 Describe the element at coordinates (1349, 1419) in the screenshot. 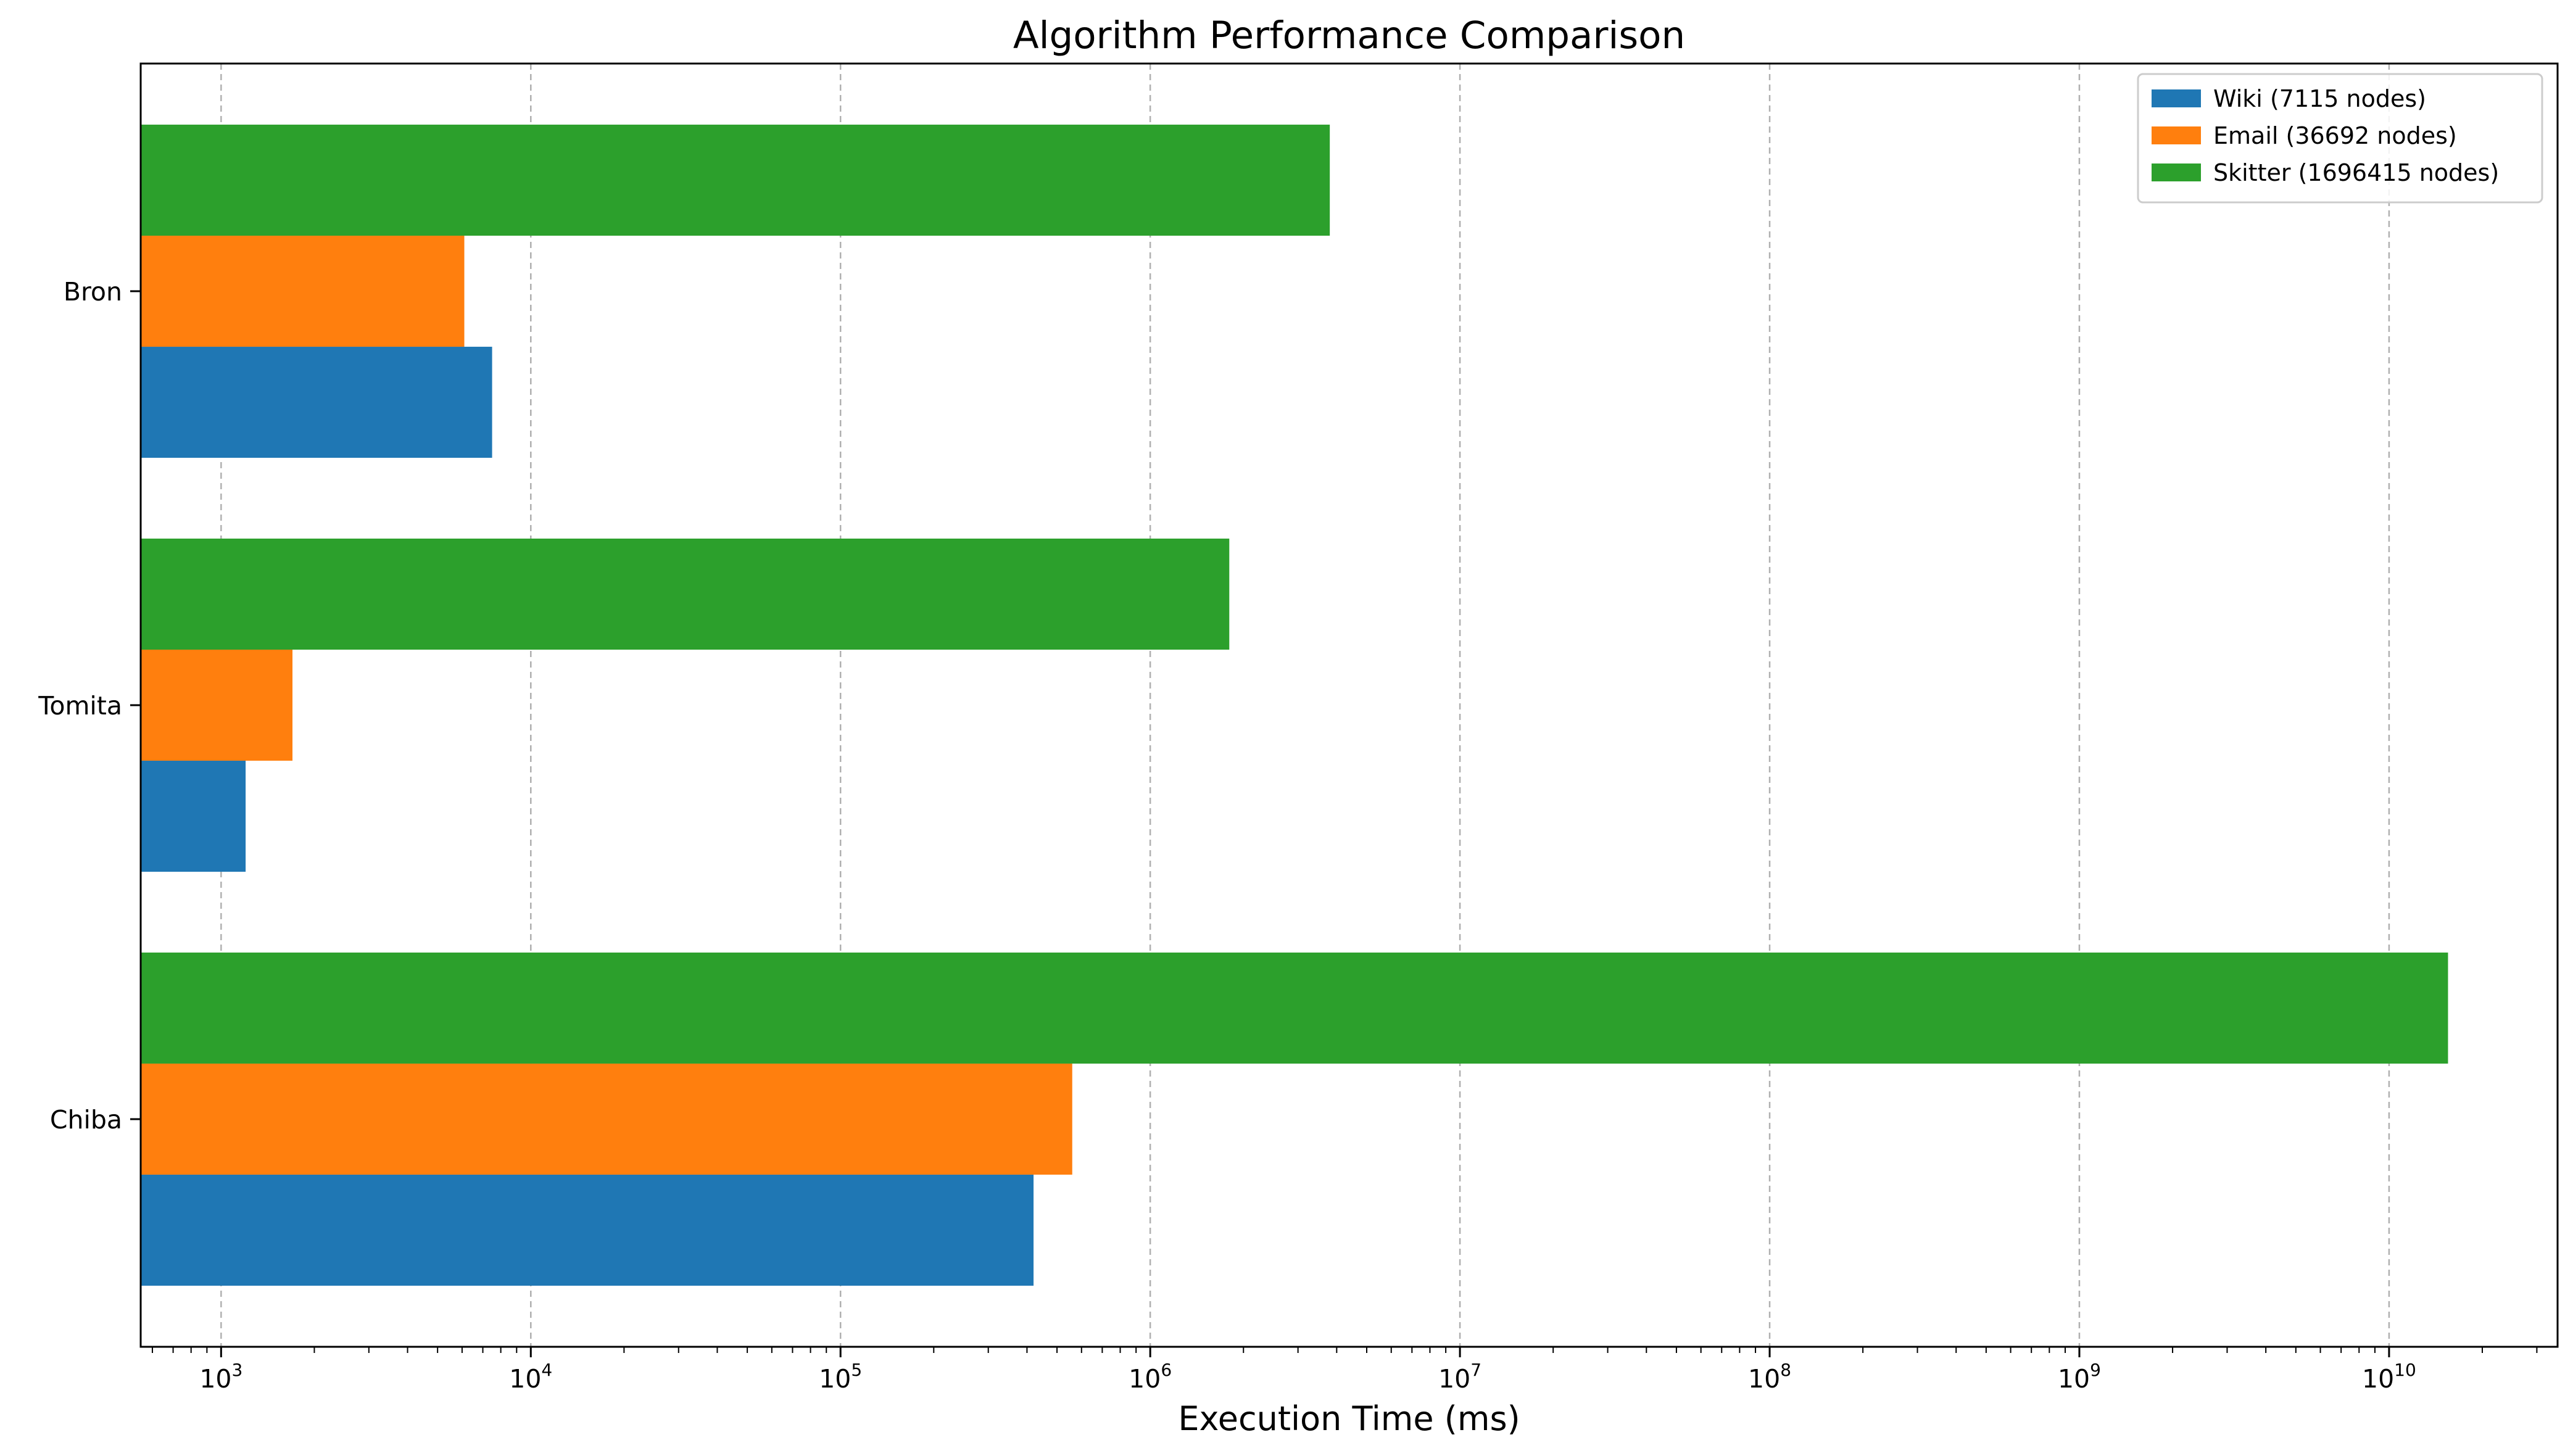

I see `x-axis-label: Execution Time (ms)` at that location.